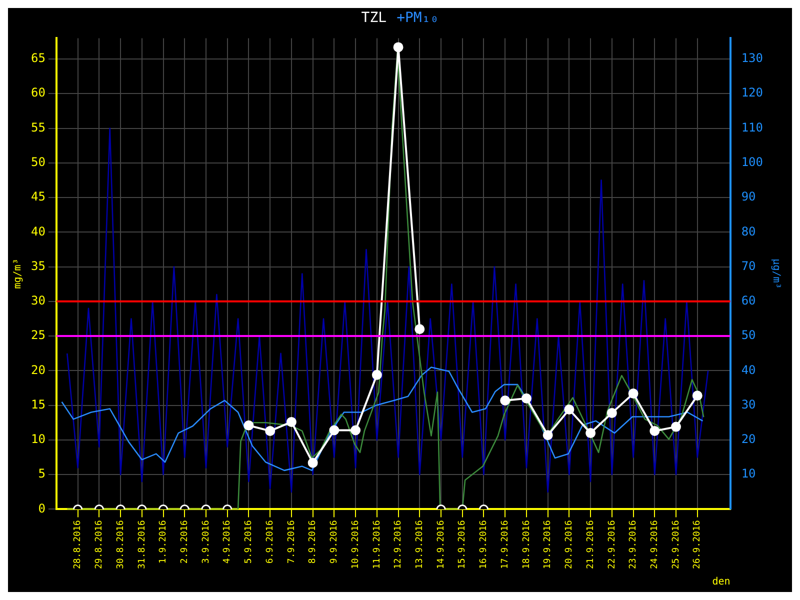  What do you see at coordinates (38, 58) in the screenshot?
I see `y-tick-label: 65` at bounding box center [38, 58].